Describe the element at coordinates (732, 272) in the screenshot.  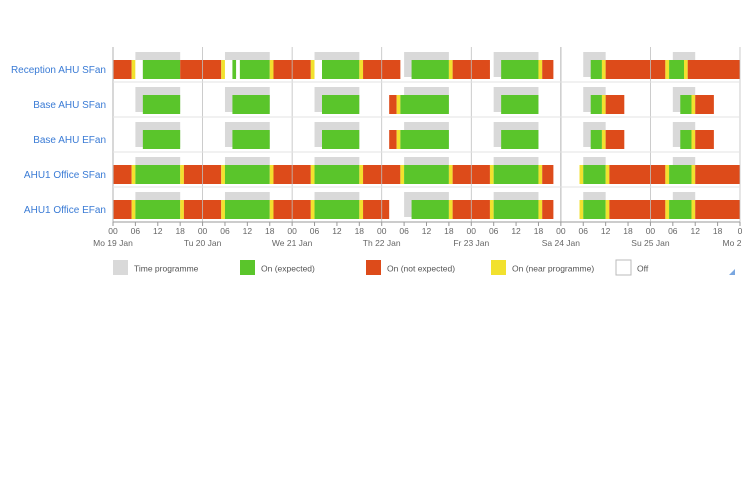
I see `resize-handle-icon` at that location.